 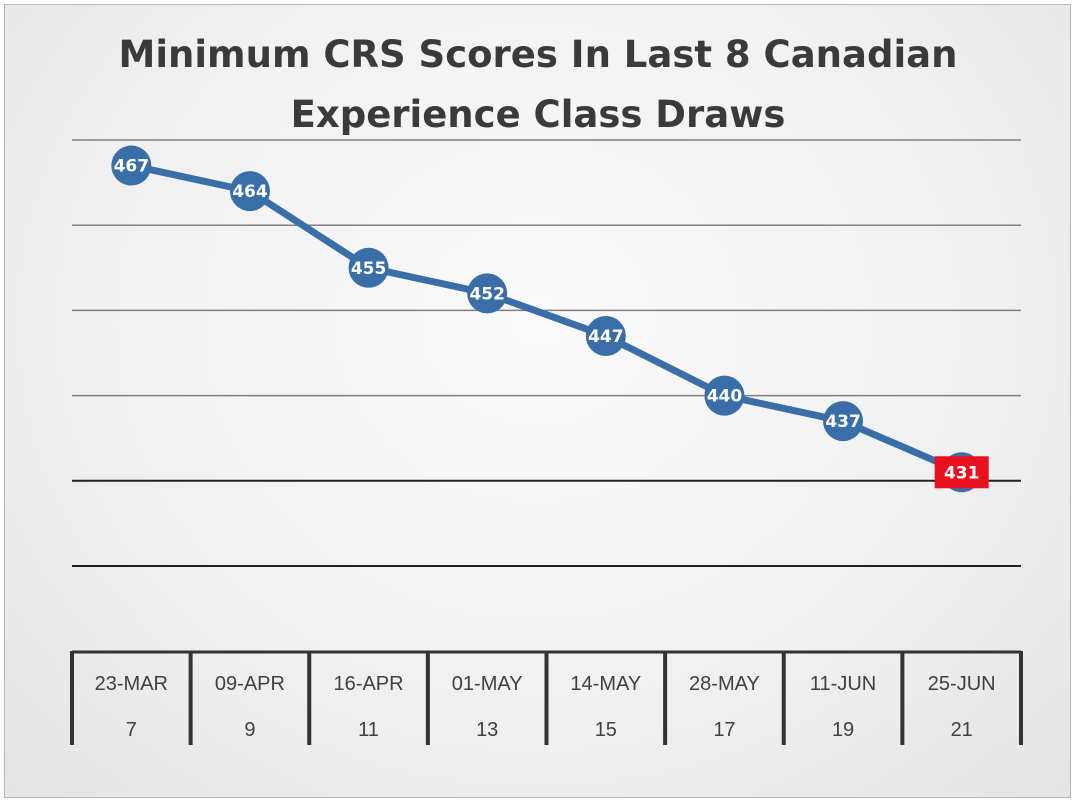 What do you see at coordinates (724, 730) in the screenshot?
I see `x-sub-label: 17` at bounding box center [724, 730].